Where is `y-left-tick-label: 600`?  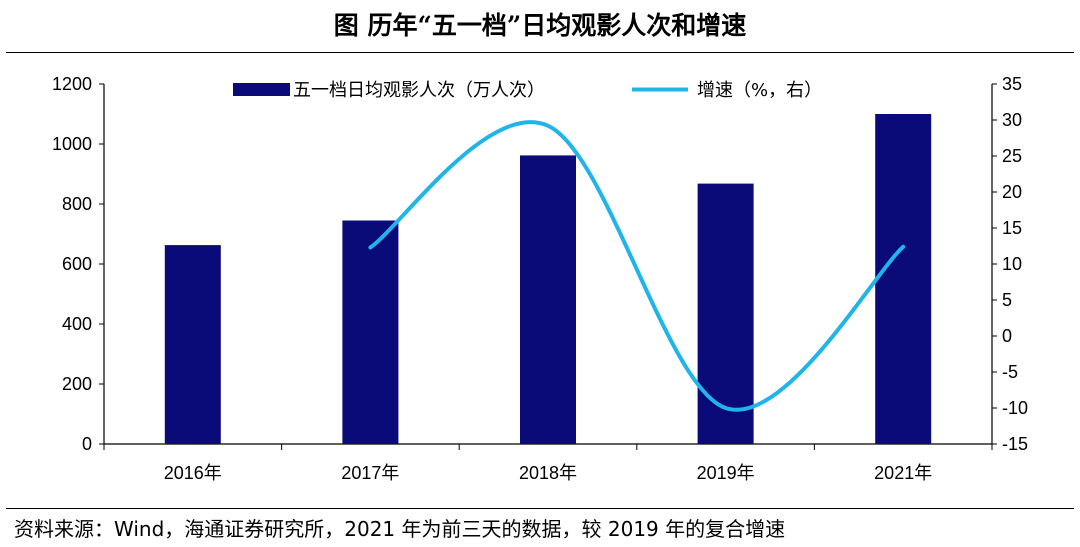 y-left-tick-label: 600 is located at coordinates (77, 264).